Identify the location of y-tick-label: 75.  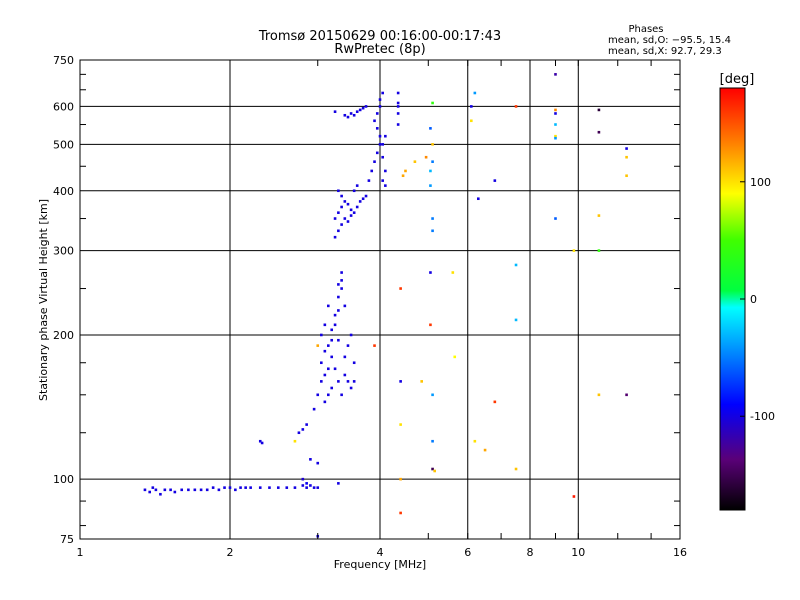
(67, 539).